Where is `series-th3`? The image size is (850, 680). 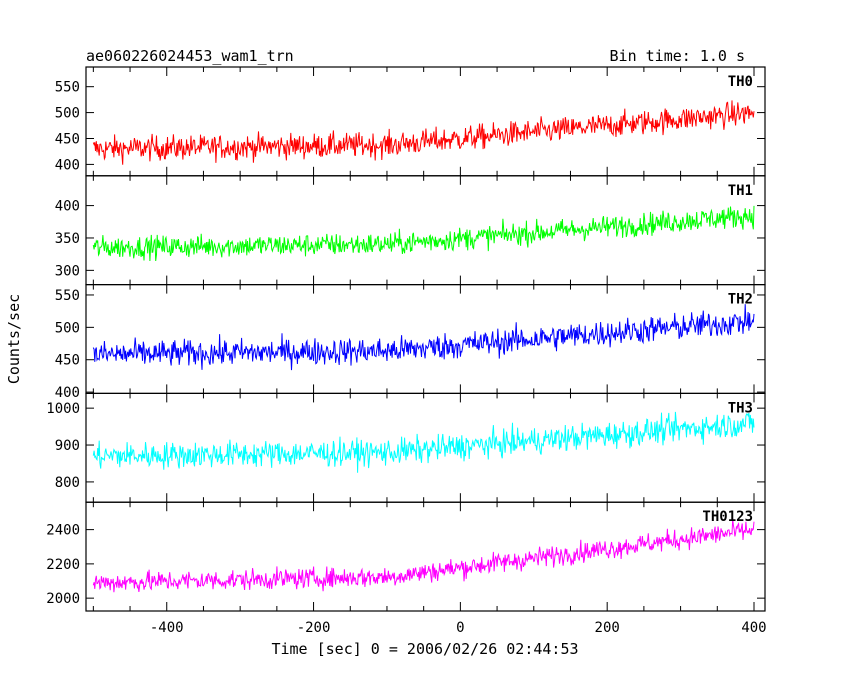
series-th3 is located at coordinates (423, 442).